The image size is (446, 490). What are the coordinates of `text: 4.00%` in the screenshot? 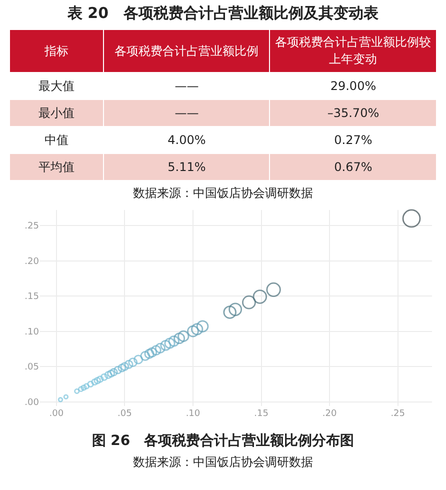 It's located at (186, 140).